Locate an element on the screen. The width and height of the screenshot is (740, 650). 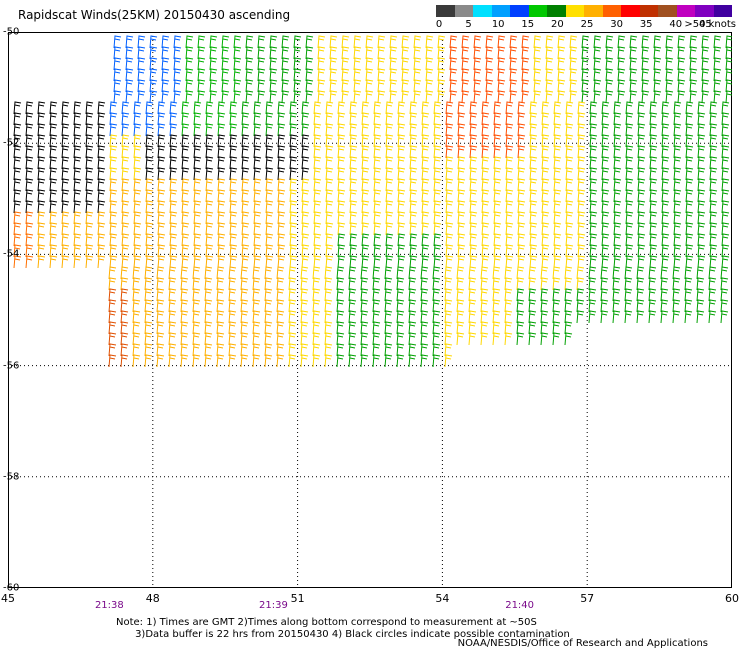
legend-tick-label: 0 is located at coordinates (439, 24).